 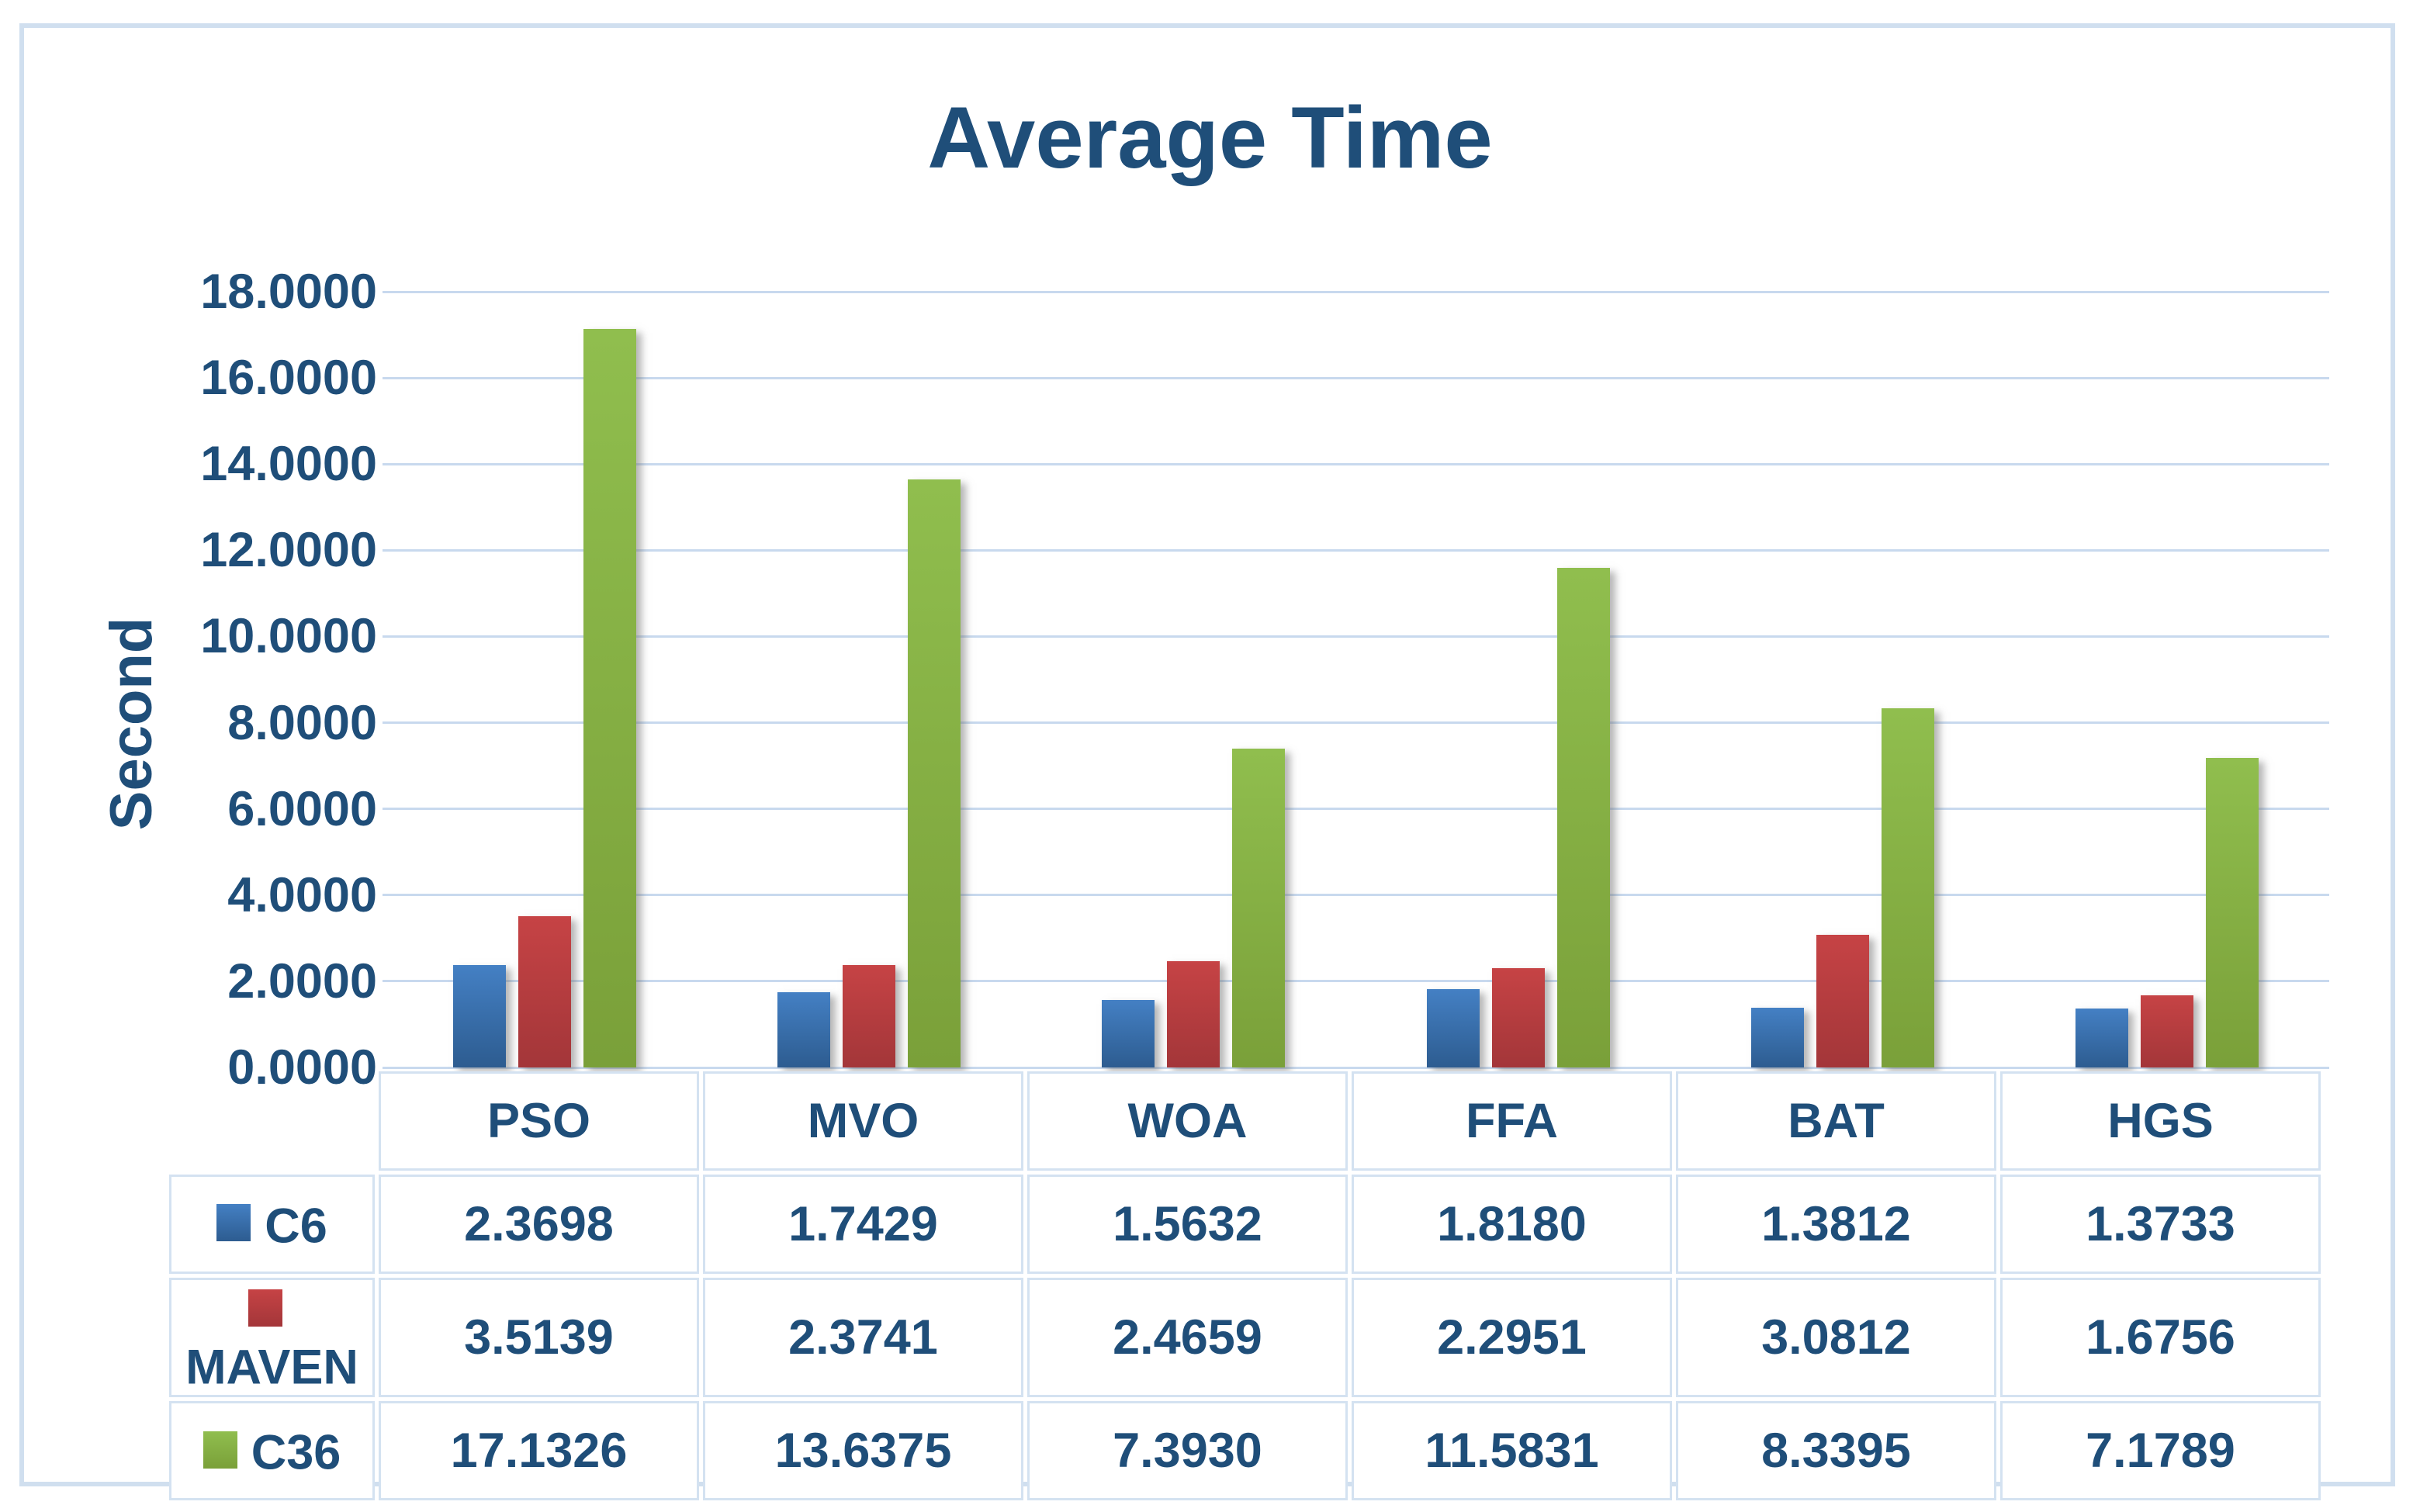 I want to click on bar-c6-mvo, so click(x=804, y=1029).